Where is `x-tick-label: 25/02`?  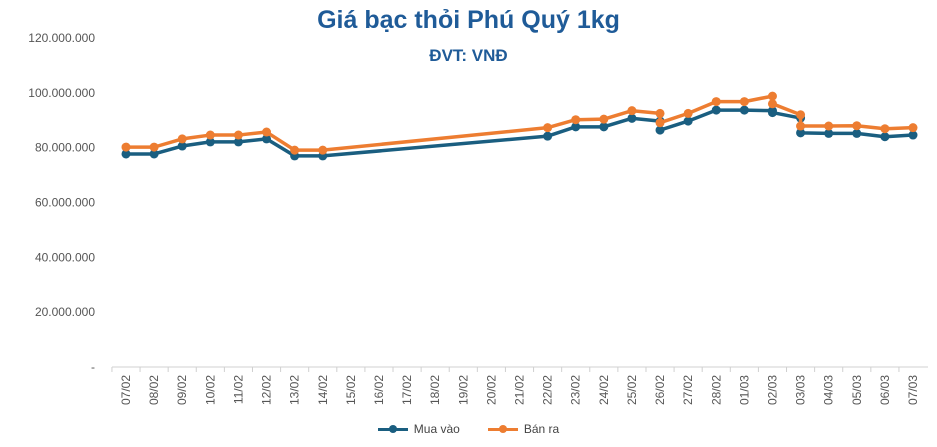 x-tick-label: 25/02 is located at coordinates (632, 390).